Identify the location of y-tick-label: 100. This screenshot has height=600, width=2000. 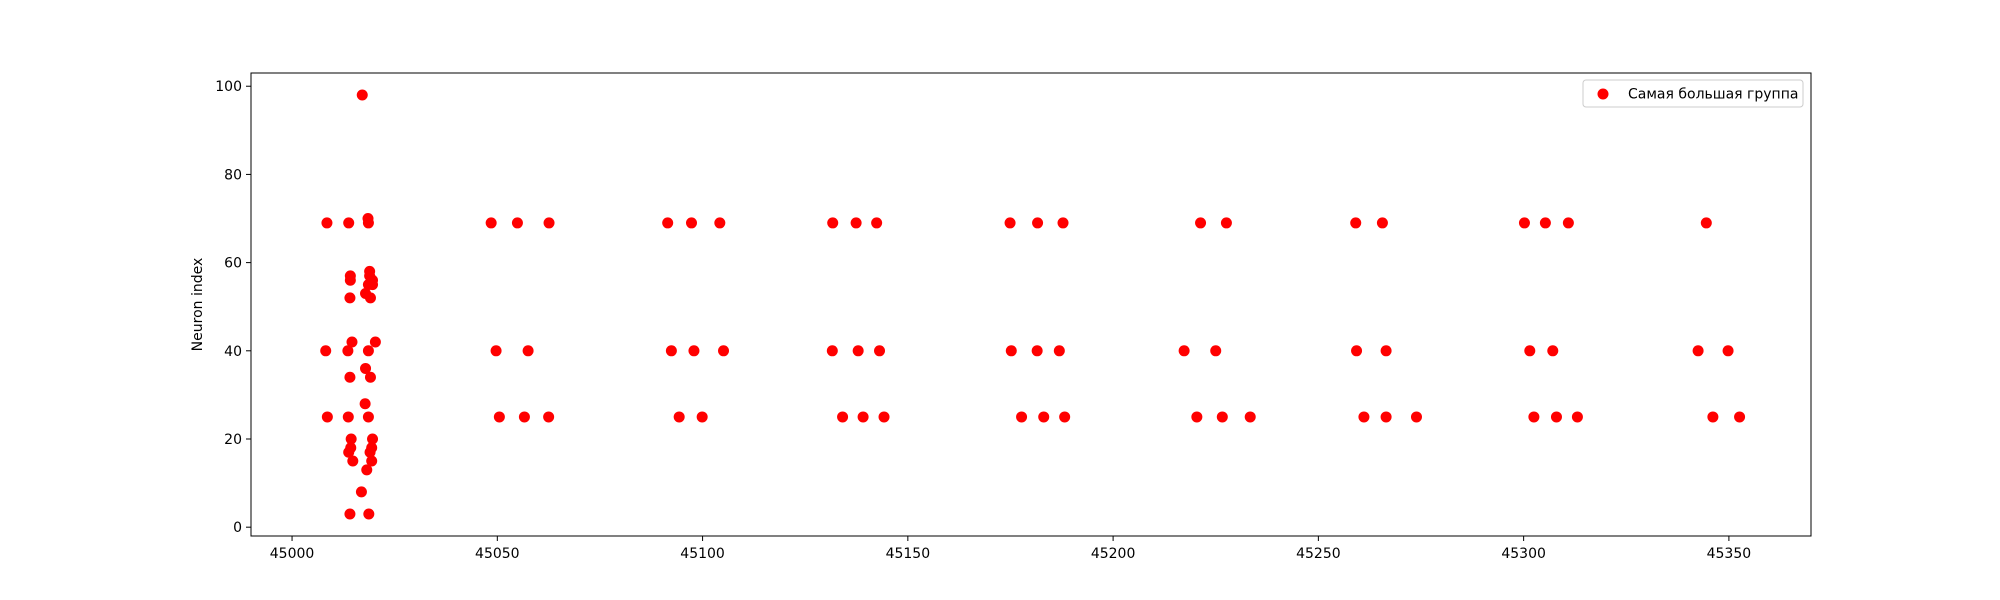
(228, 87).